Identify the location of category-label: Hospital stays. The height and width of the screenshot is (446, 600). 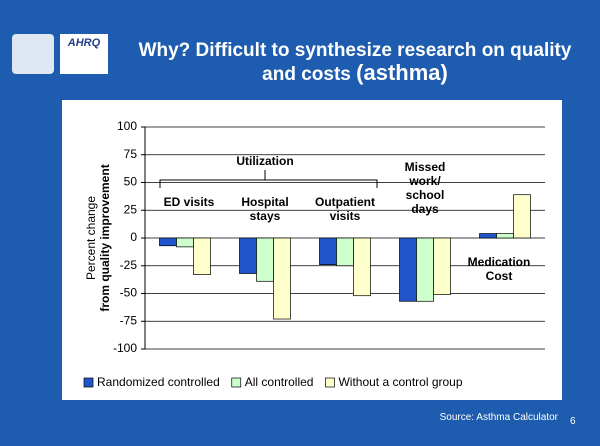
(265, 209).